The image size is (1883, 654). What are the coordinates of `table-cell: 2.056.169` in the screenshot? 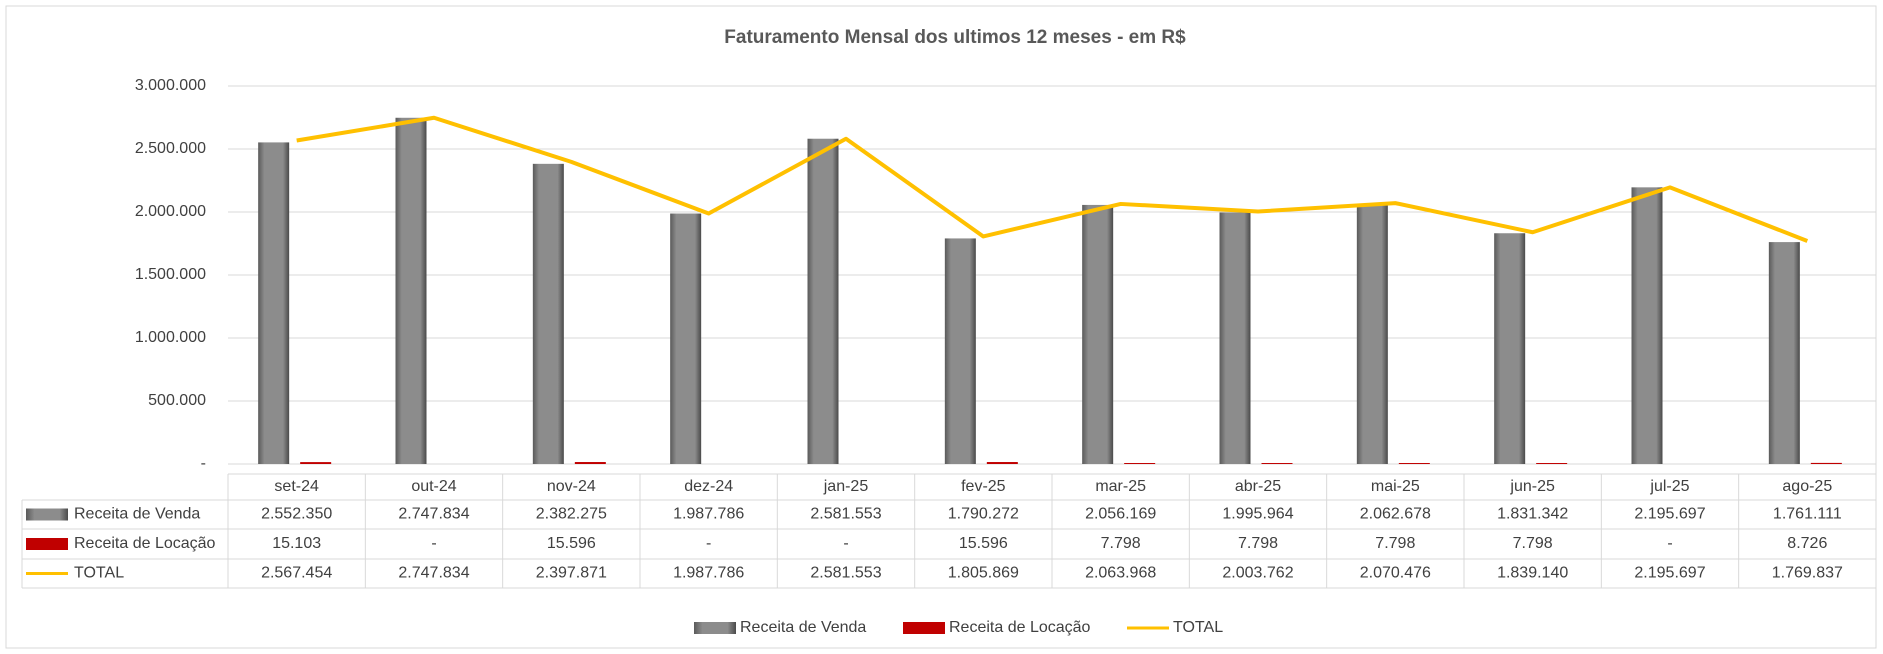 It's located at (1120, 514).